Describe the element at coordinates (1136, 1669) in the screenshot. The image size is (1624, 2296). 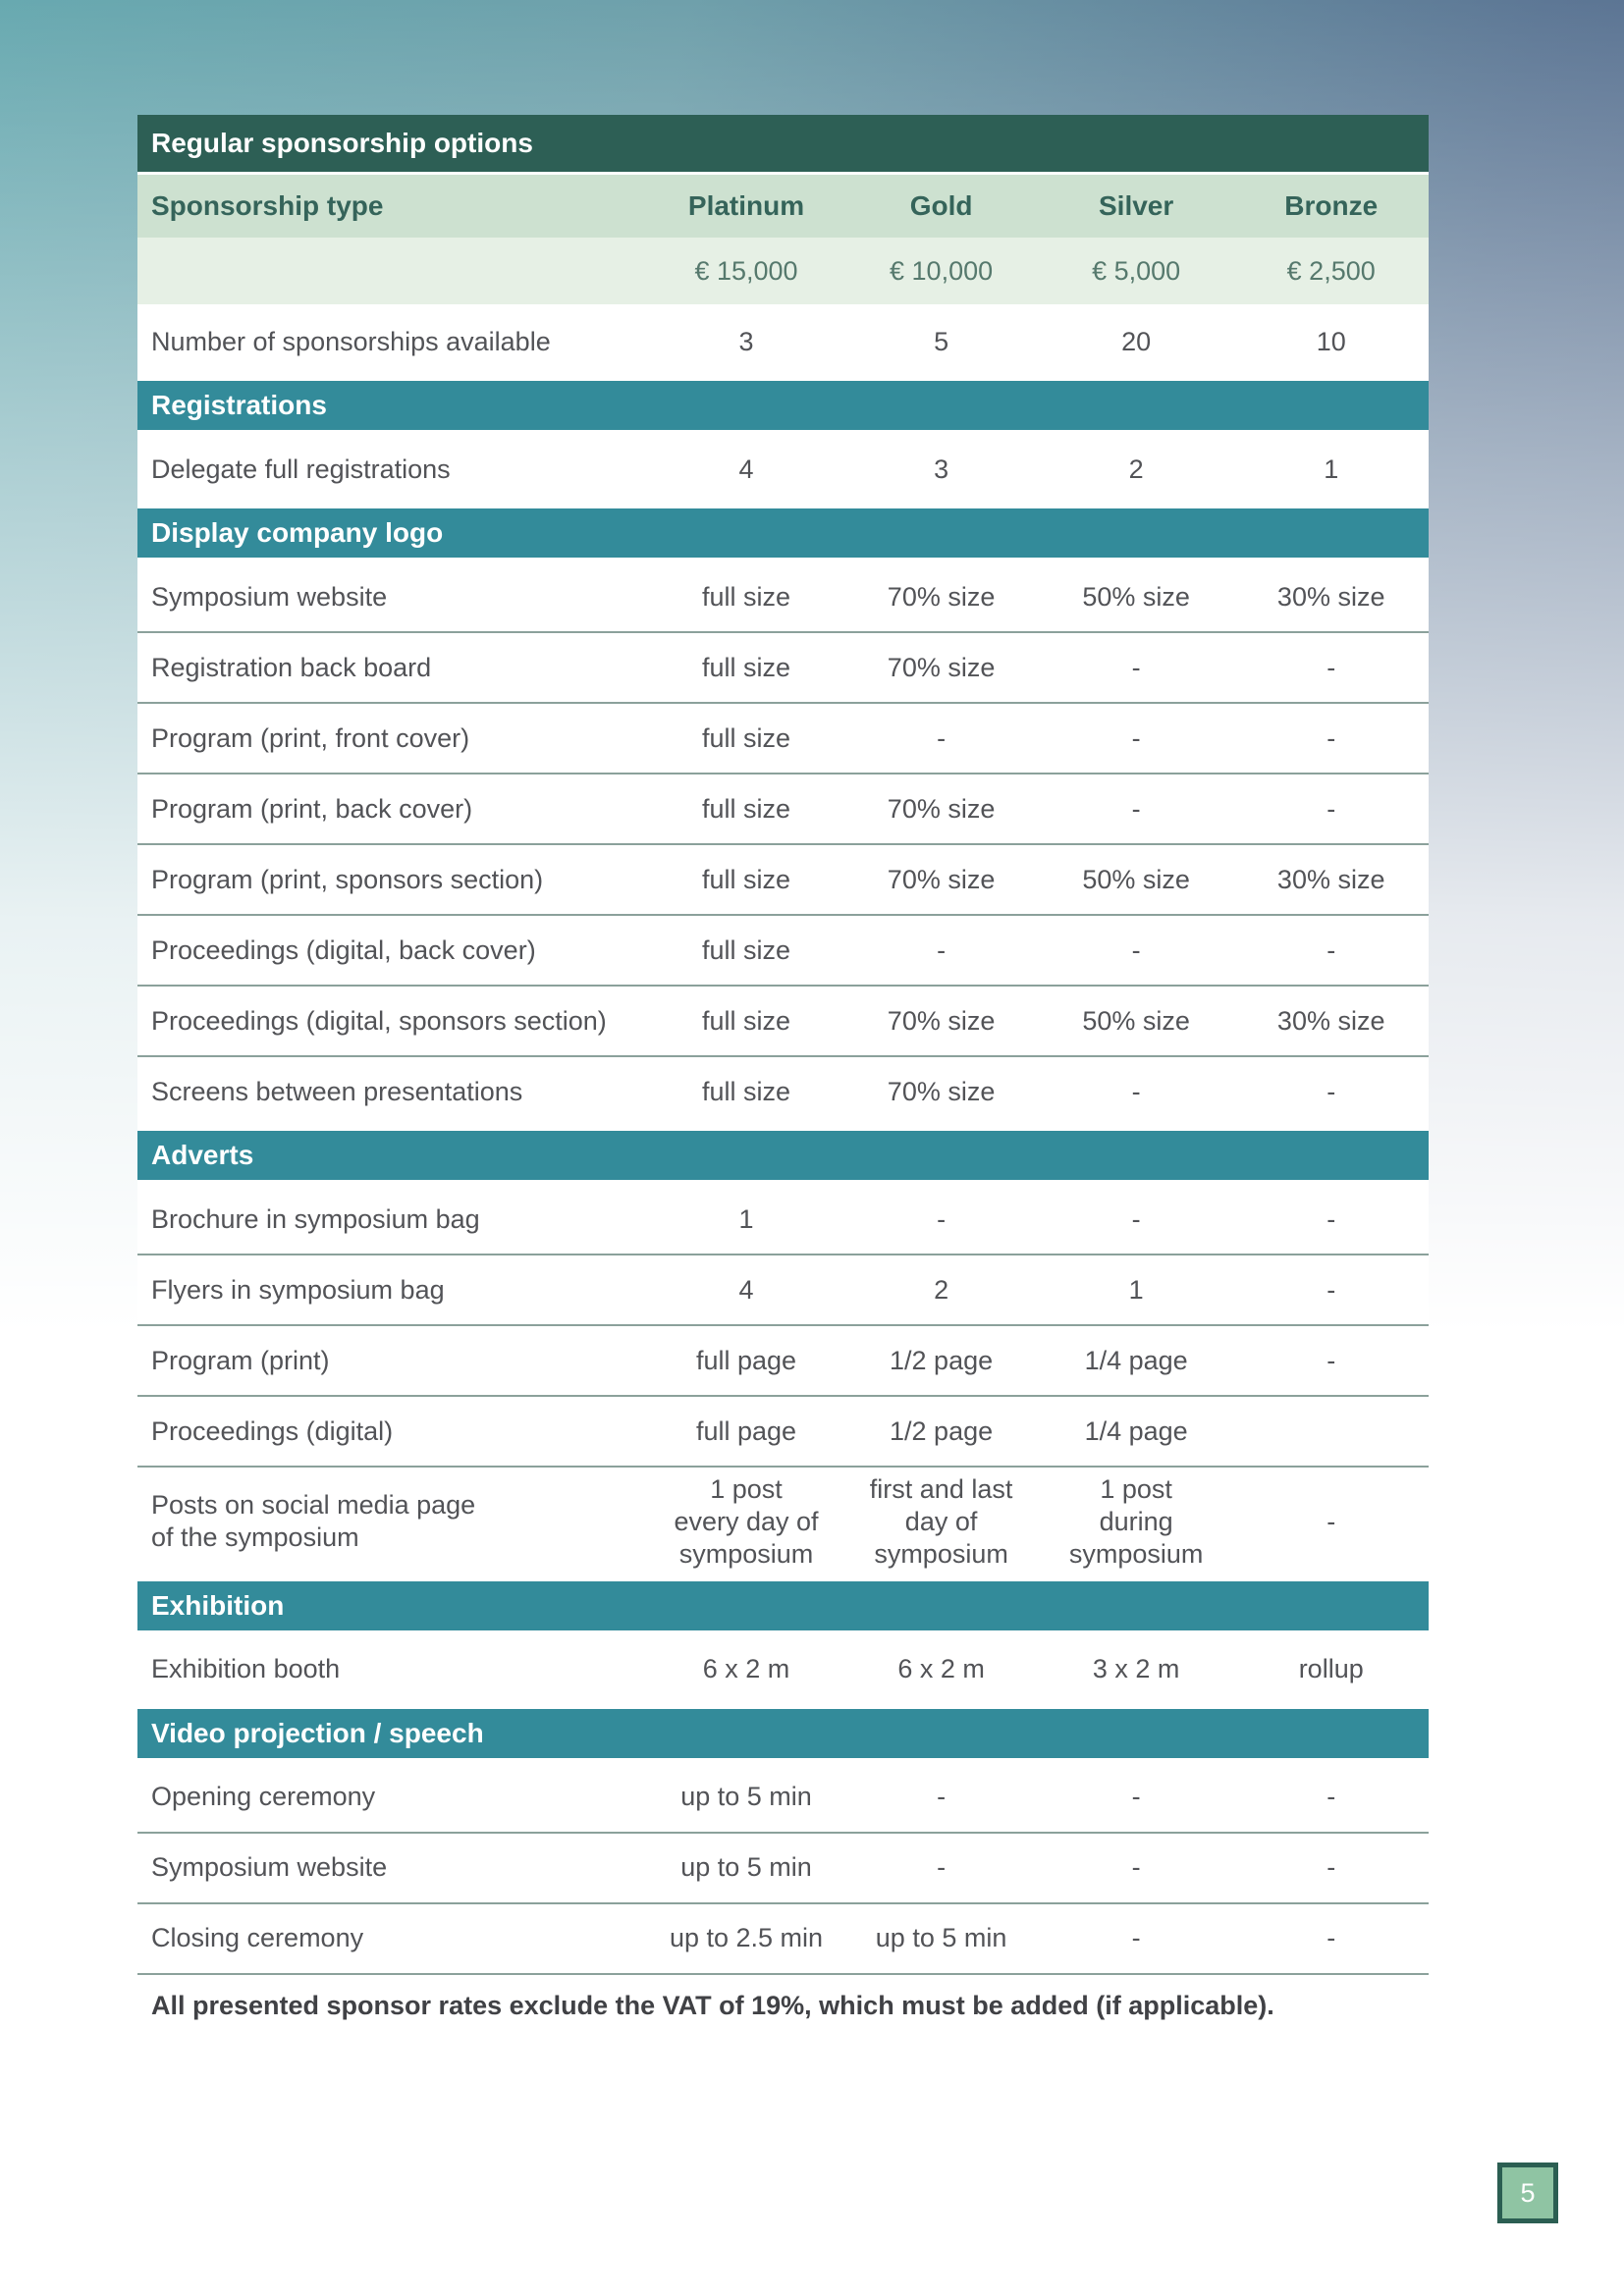
I see `row-value: 3 x 2 m` at that location.